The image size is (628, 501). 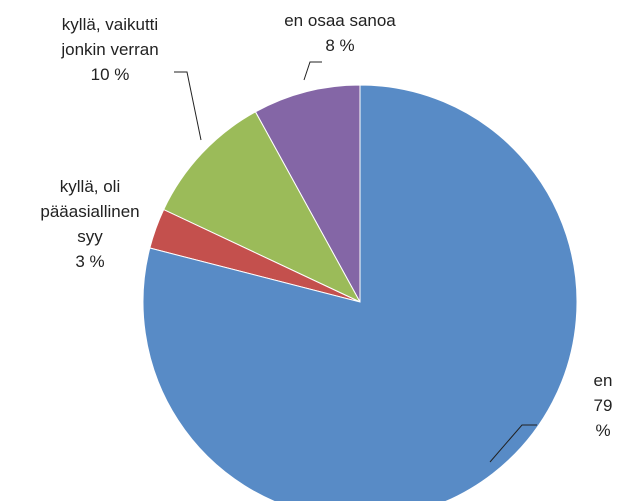 I want to click on slice-label: kyllä, vaikutti jonkin verran 10 %, so click(x=109, y=49).